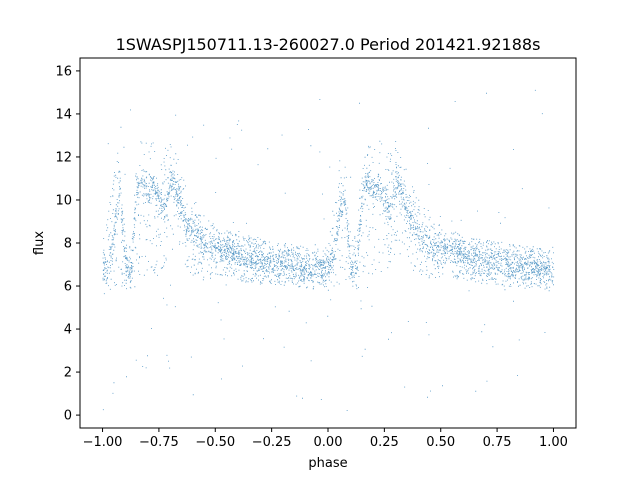 The width and height of the screenshot is (640, 480). Describe the element at coordinates (497, 442) in the screenshot. I see `x-tick-label: 0.75` at that location.